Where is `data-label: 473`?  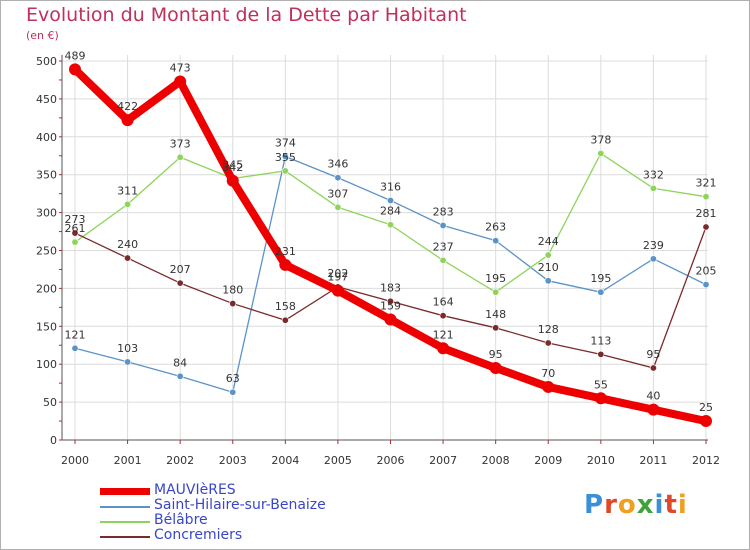 data-label: 473 is located at coordinates (180, 67).